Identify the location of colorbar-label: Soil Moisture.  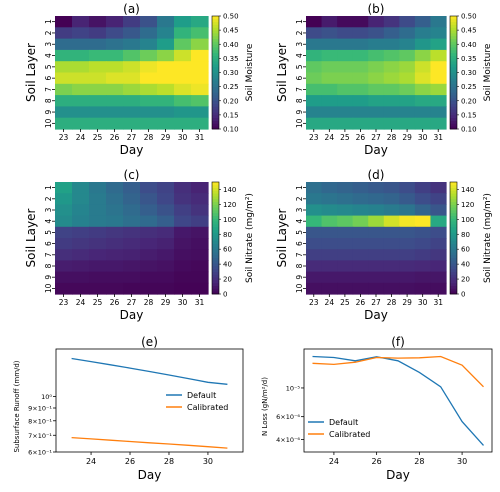
(250, 72).